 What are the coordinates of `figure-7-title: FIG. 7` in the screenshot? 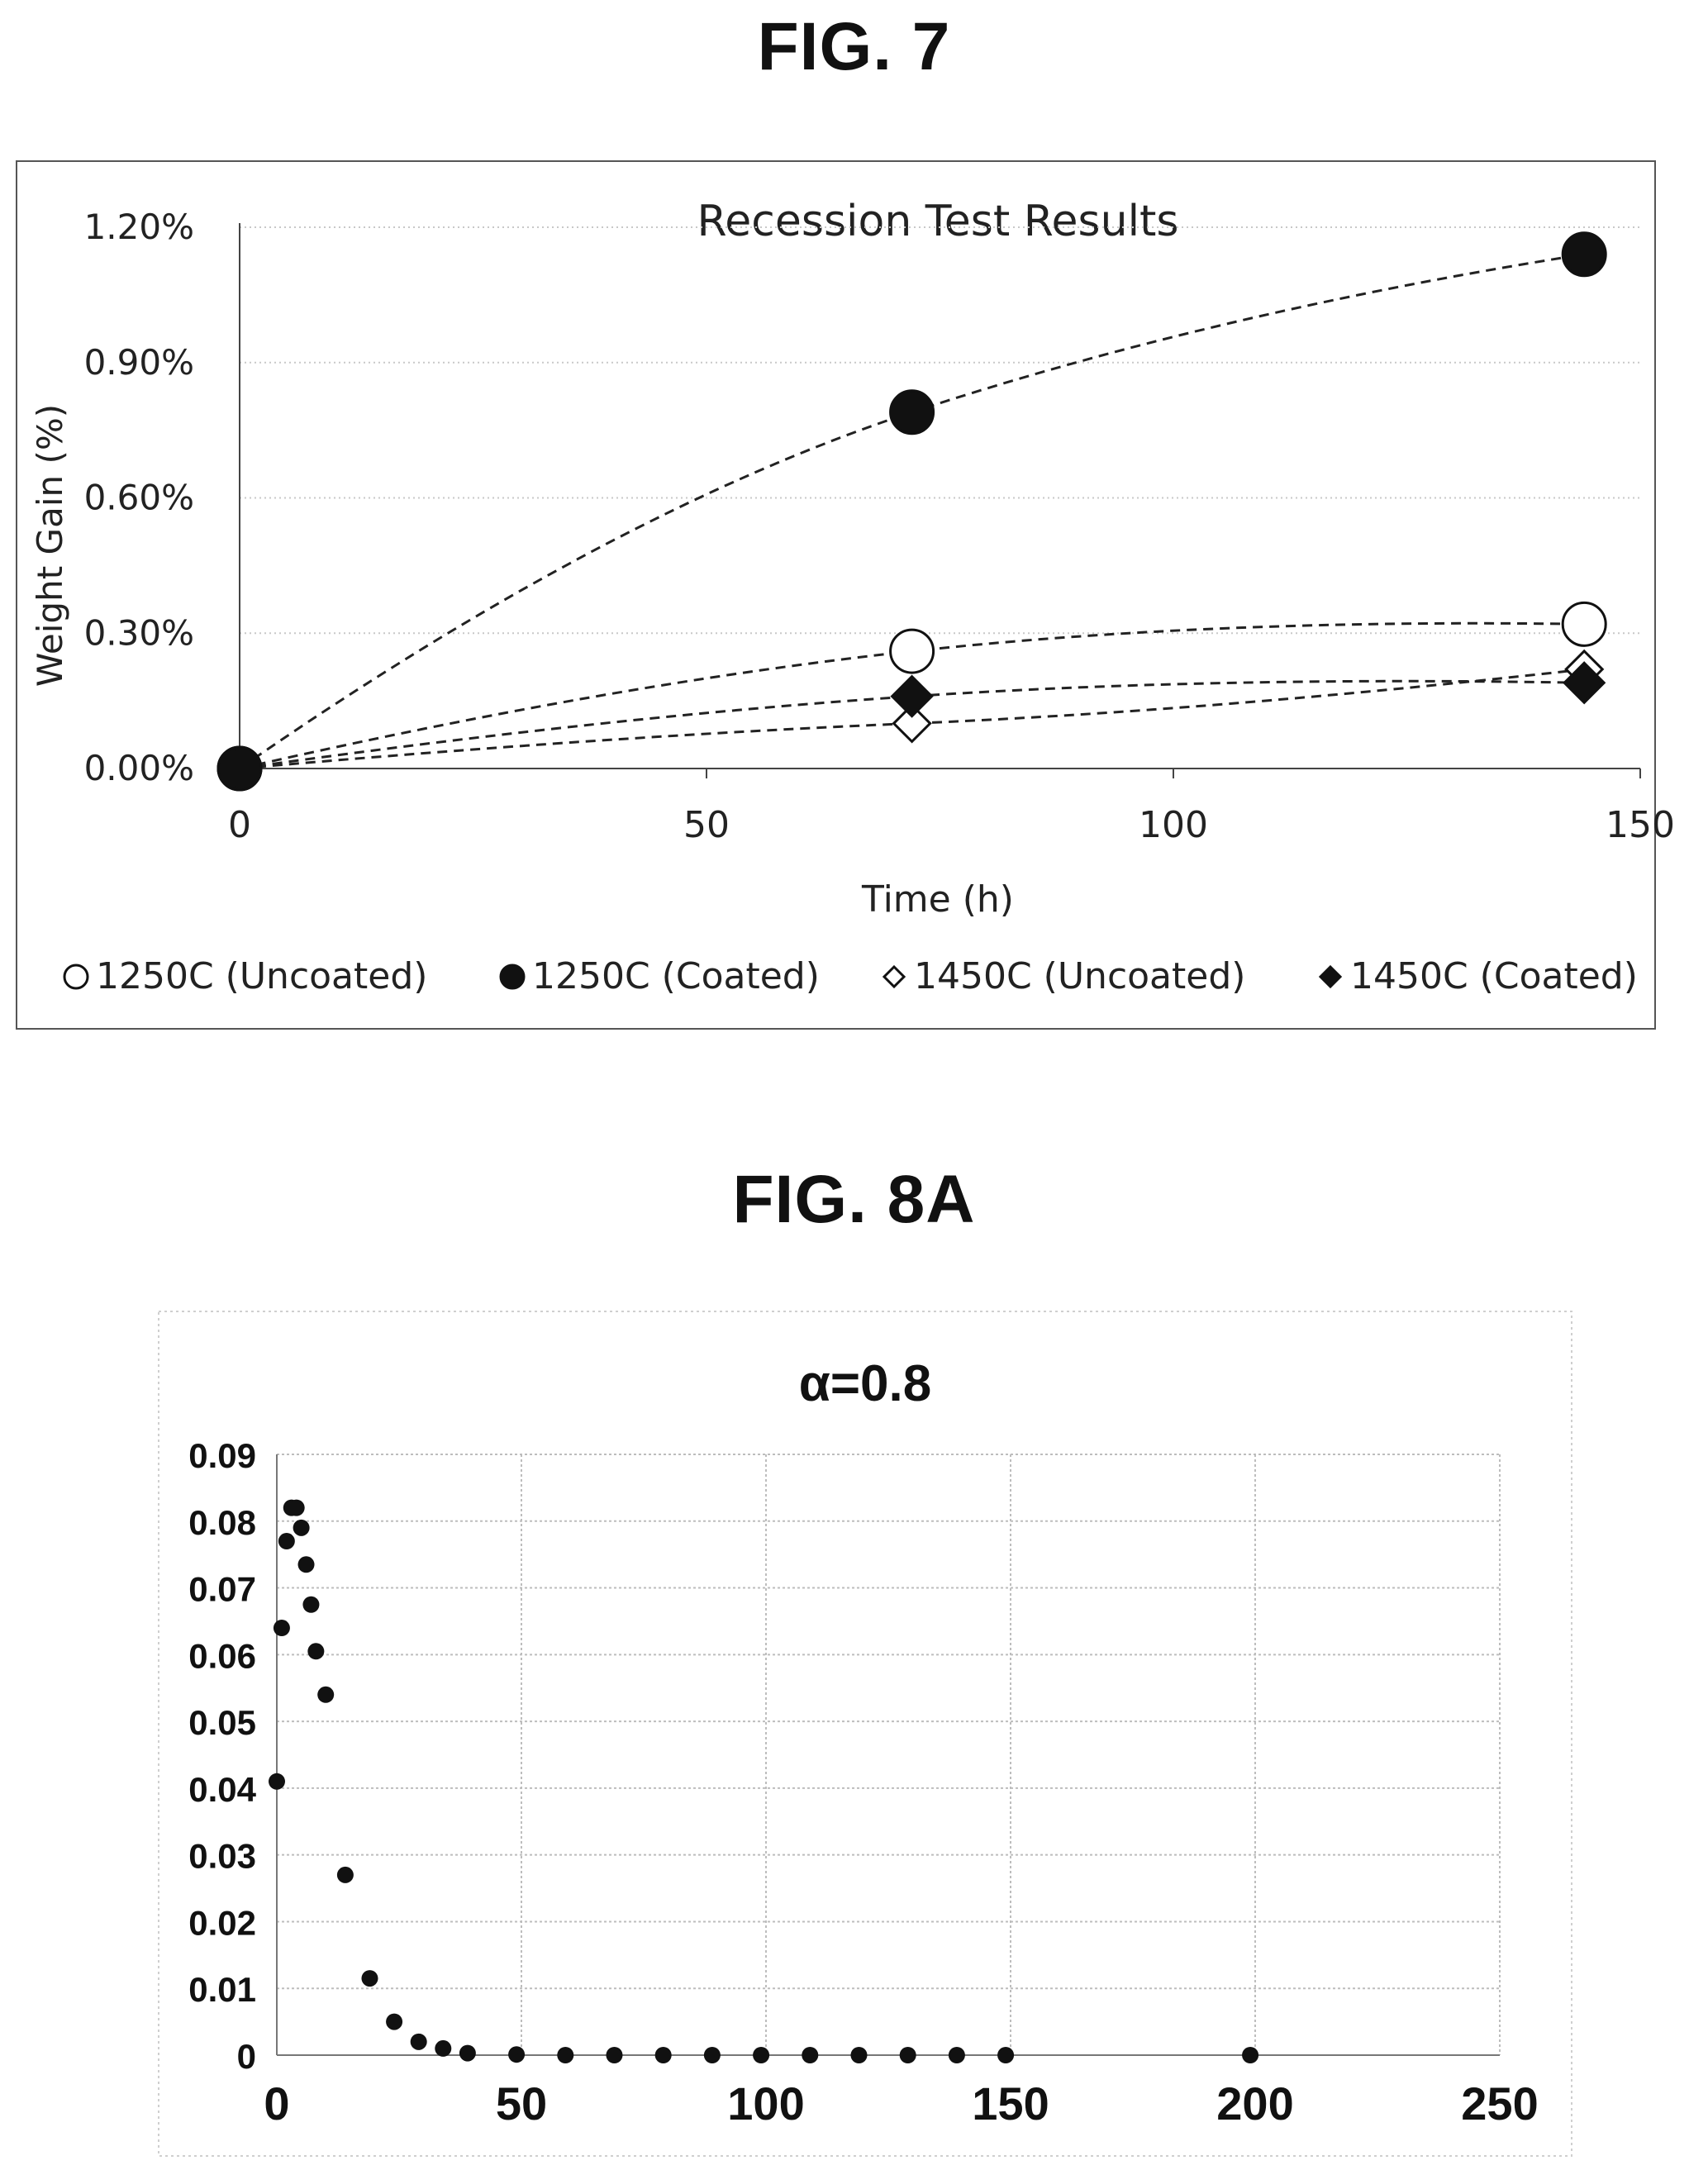 It's located at (854, 46).